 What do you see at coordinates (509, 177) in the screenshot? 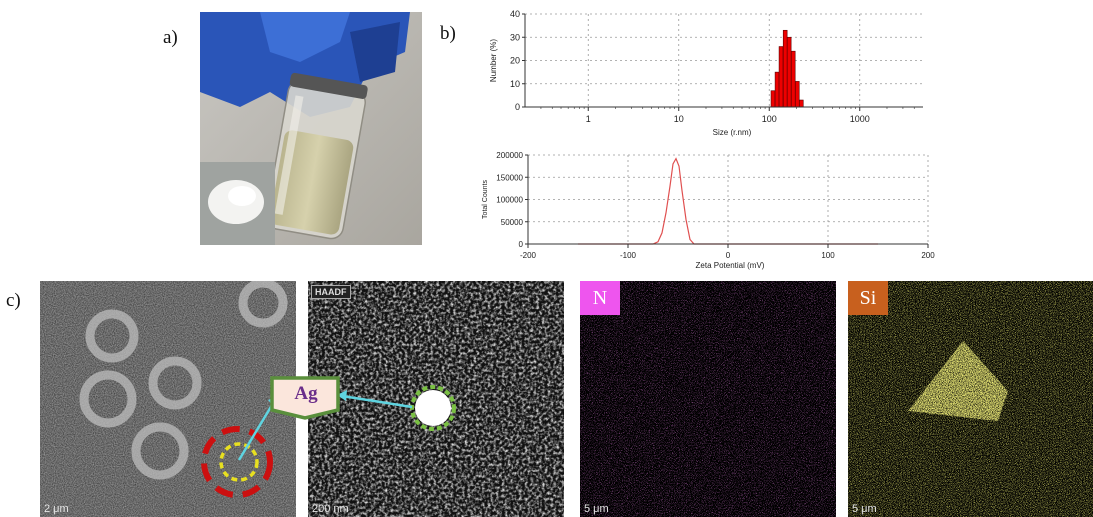
I see `y-tick-label: 150000` at bounding box center [509, 177].